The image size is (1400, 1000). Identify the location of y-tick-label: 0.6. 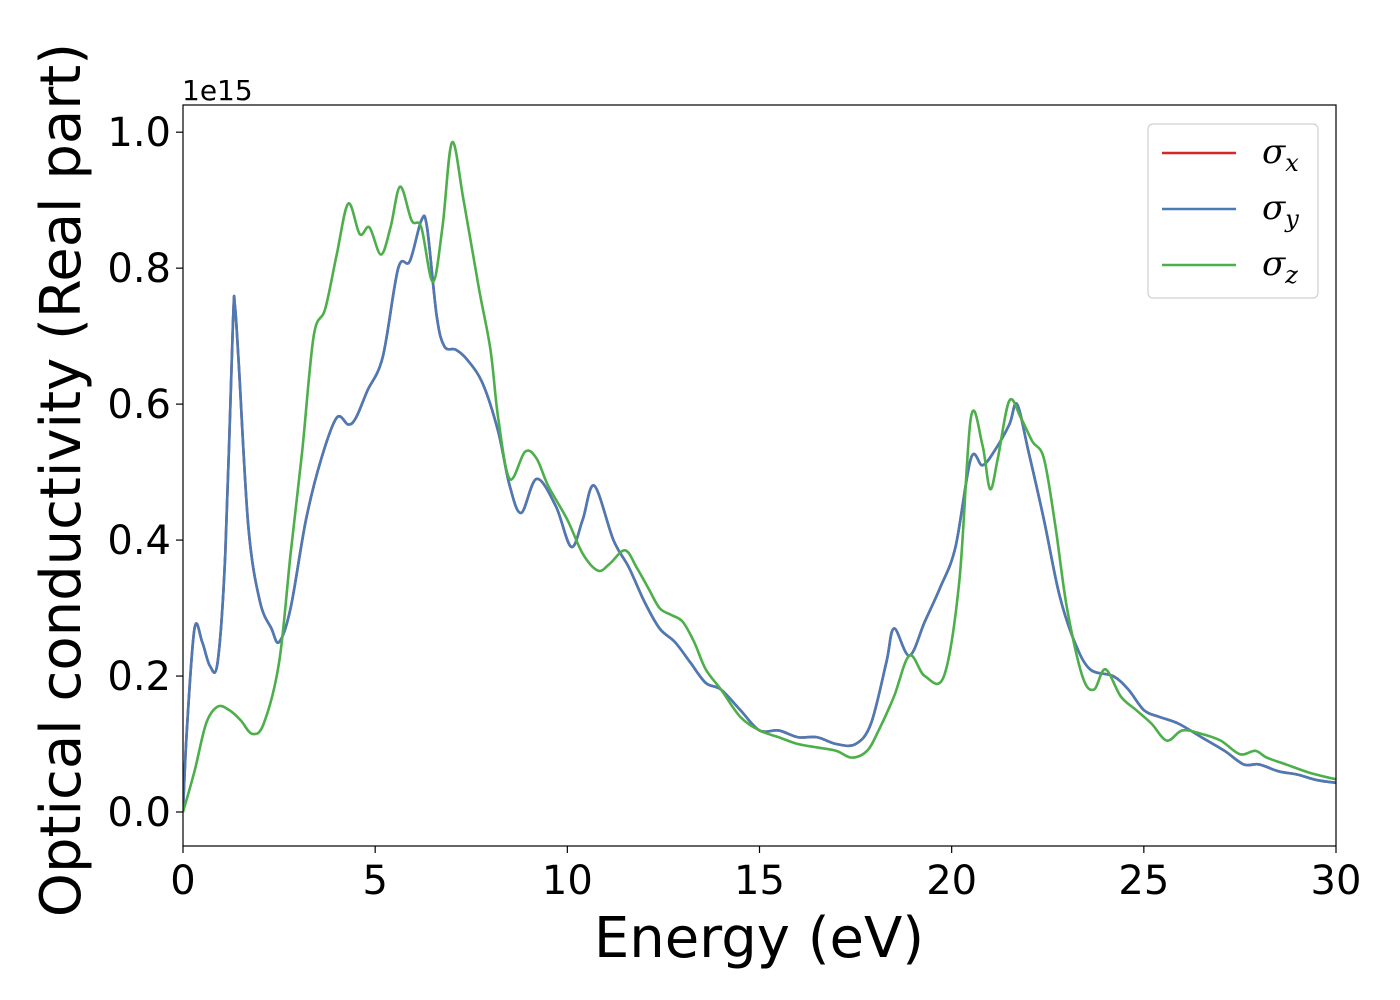
(139, 405).